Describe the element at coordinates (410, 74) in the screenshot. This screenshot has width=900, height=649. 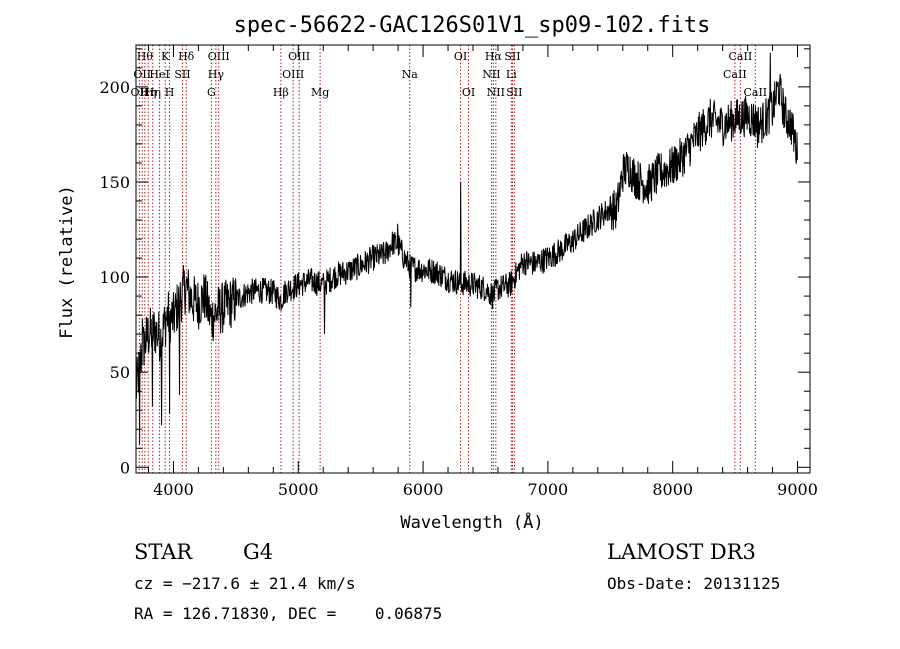
I see `emission-line-label: Na` at that location.